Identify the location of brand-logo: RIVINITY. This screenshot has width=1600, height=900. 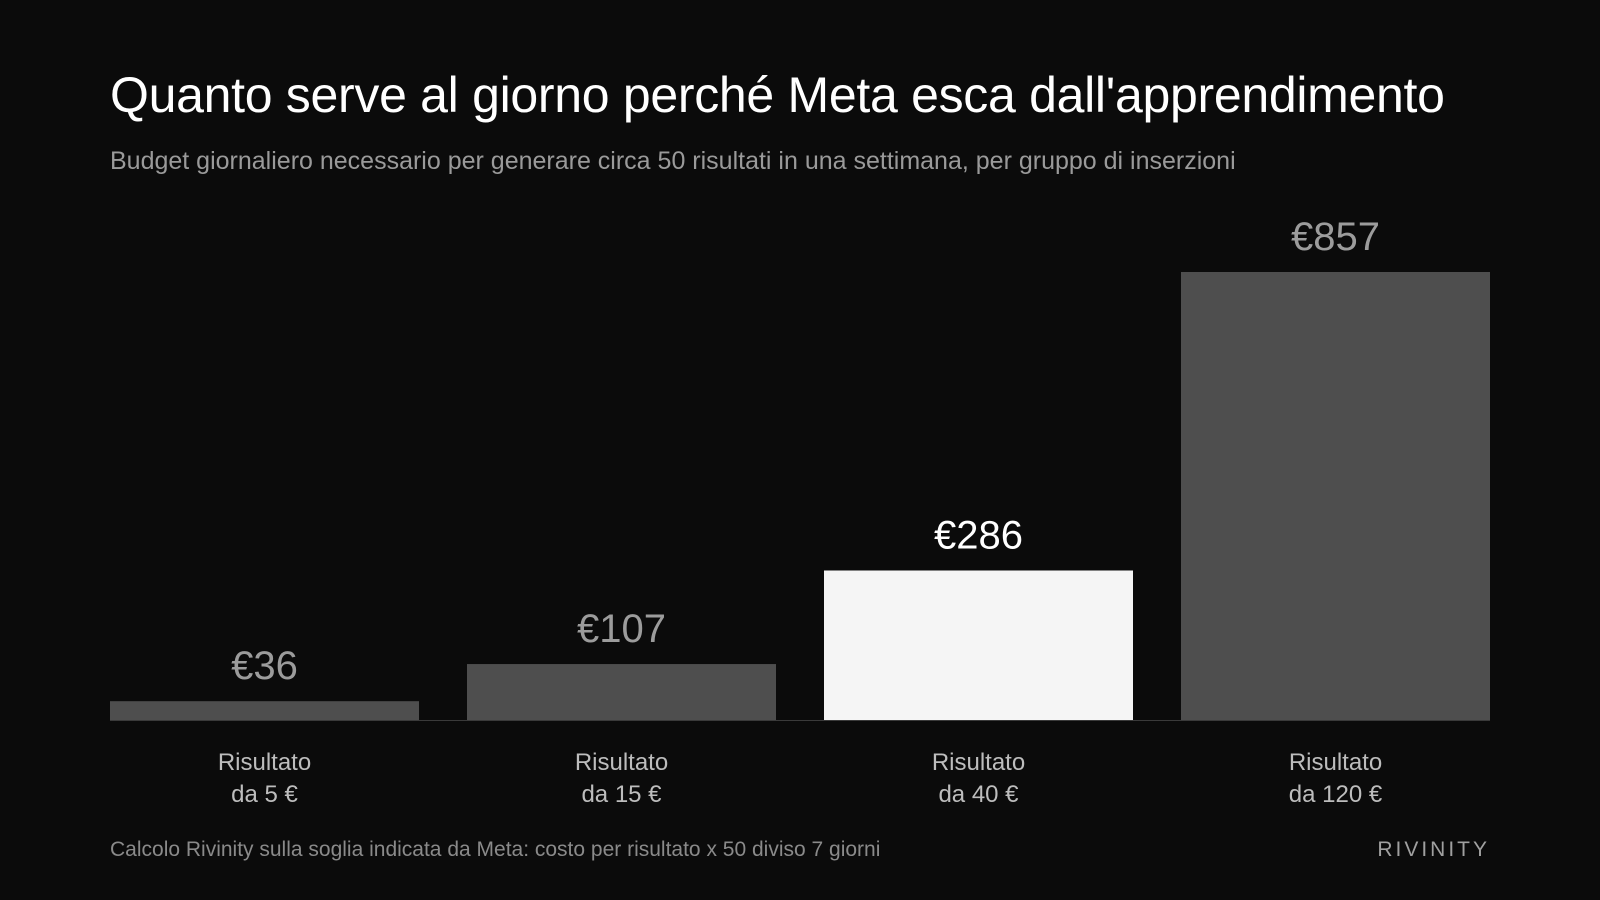
(1433, 849).